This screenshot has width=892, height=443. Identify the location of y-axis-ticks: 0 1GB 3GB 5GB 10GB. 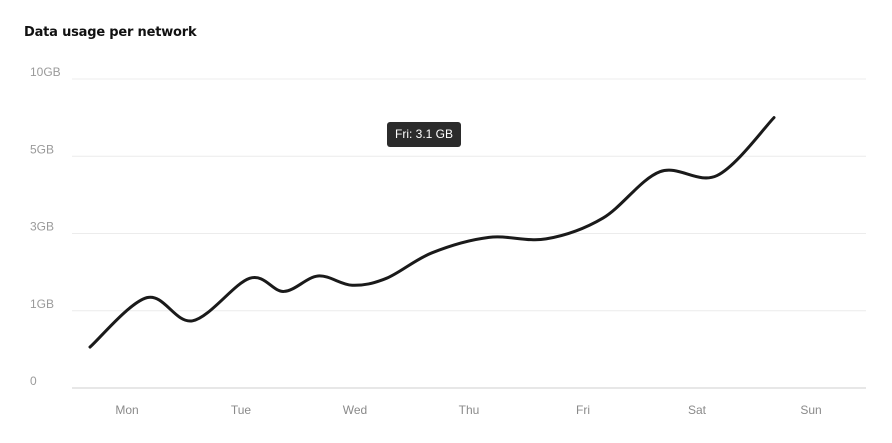
(45, 226).